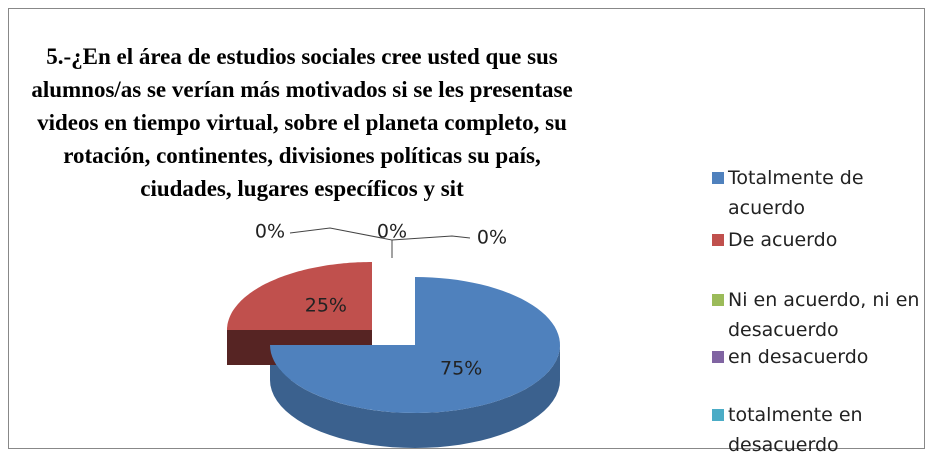 The width and height of the screenshot is (931, 460). I want to click on legend-label: en desacuerdo, so click(798, 357).